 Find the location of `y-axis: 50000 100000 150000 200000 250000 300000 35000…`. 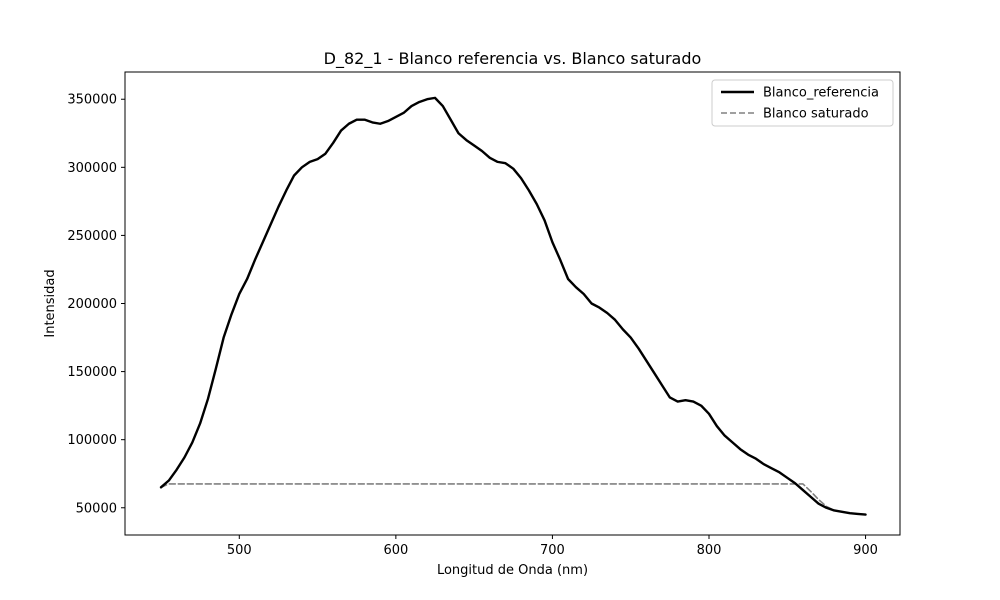

y-axis: 50000 100000 150000 200000 250000 300000 35000… is located at coordinates (96, 304).